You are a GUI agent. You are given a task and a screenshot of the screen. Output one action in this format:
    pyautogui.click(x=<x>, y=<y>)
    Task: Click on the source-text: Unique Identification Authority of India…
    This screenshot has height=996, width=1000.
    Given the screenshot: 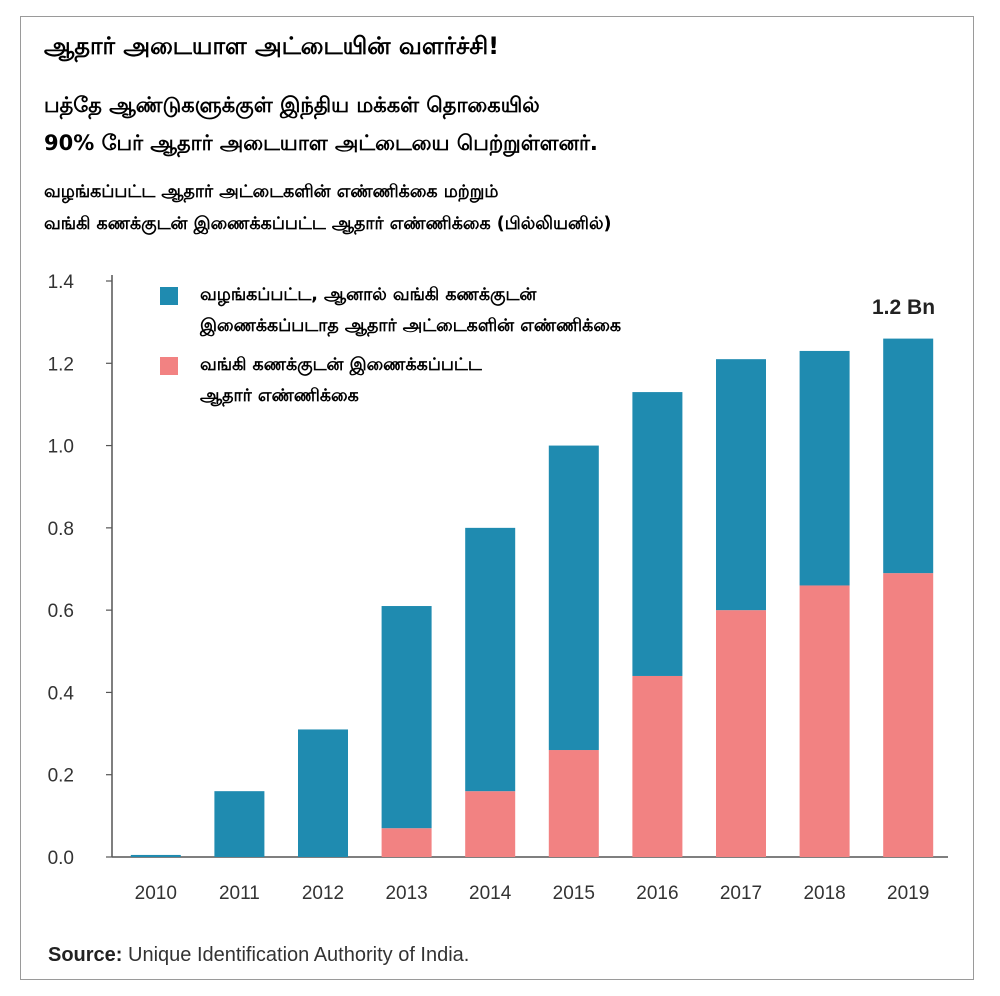 What is the action you would take?
    pyautogui.click(x=299, y=955)
    